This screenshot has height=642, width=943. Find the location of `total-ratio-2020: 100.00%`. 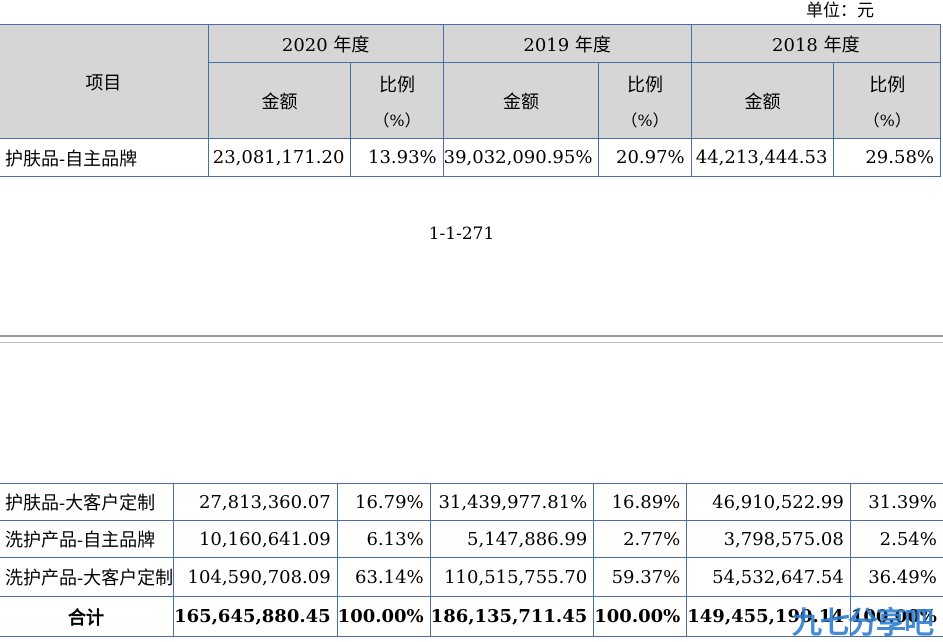

total-ratio-2020: 100.00% is located at coordinates (383, 616).